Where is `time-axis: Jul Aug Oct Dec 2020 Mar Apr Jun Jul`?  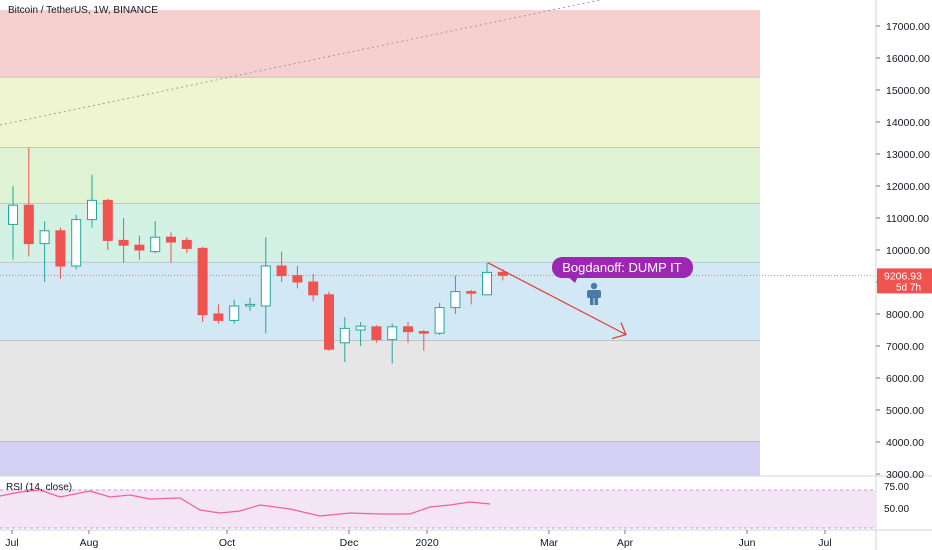
time-axis: Jul Aug Oct Dec 2020 Mar Apr Jun Jul is located at coordinates (418, 539).